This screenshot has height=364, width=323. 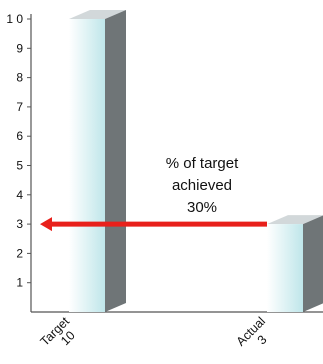 What do you see at coordinates (87, 165) in the screenshot?
I see `bar-target-front` at bounding box center [87, 165].